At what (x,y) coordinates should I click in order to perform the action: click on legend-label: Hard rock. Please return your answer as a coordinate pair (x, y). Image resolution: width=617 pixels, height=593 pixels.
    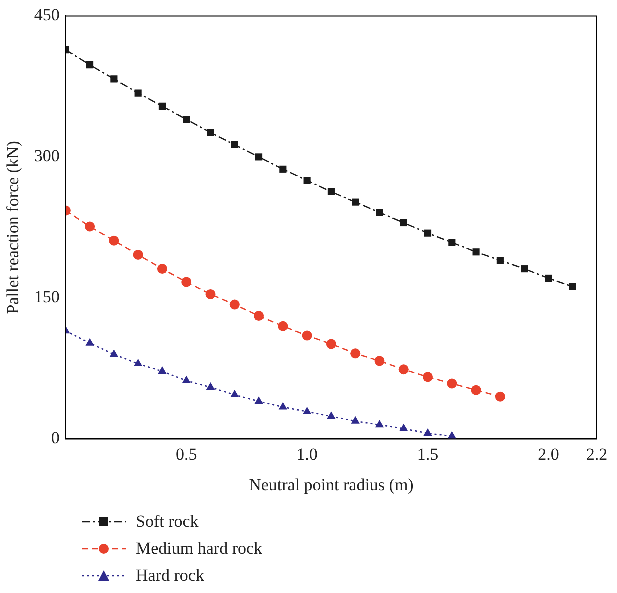
    Looking at the image, I should click on (170, 576).